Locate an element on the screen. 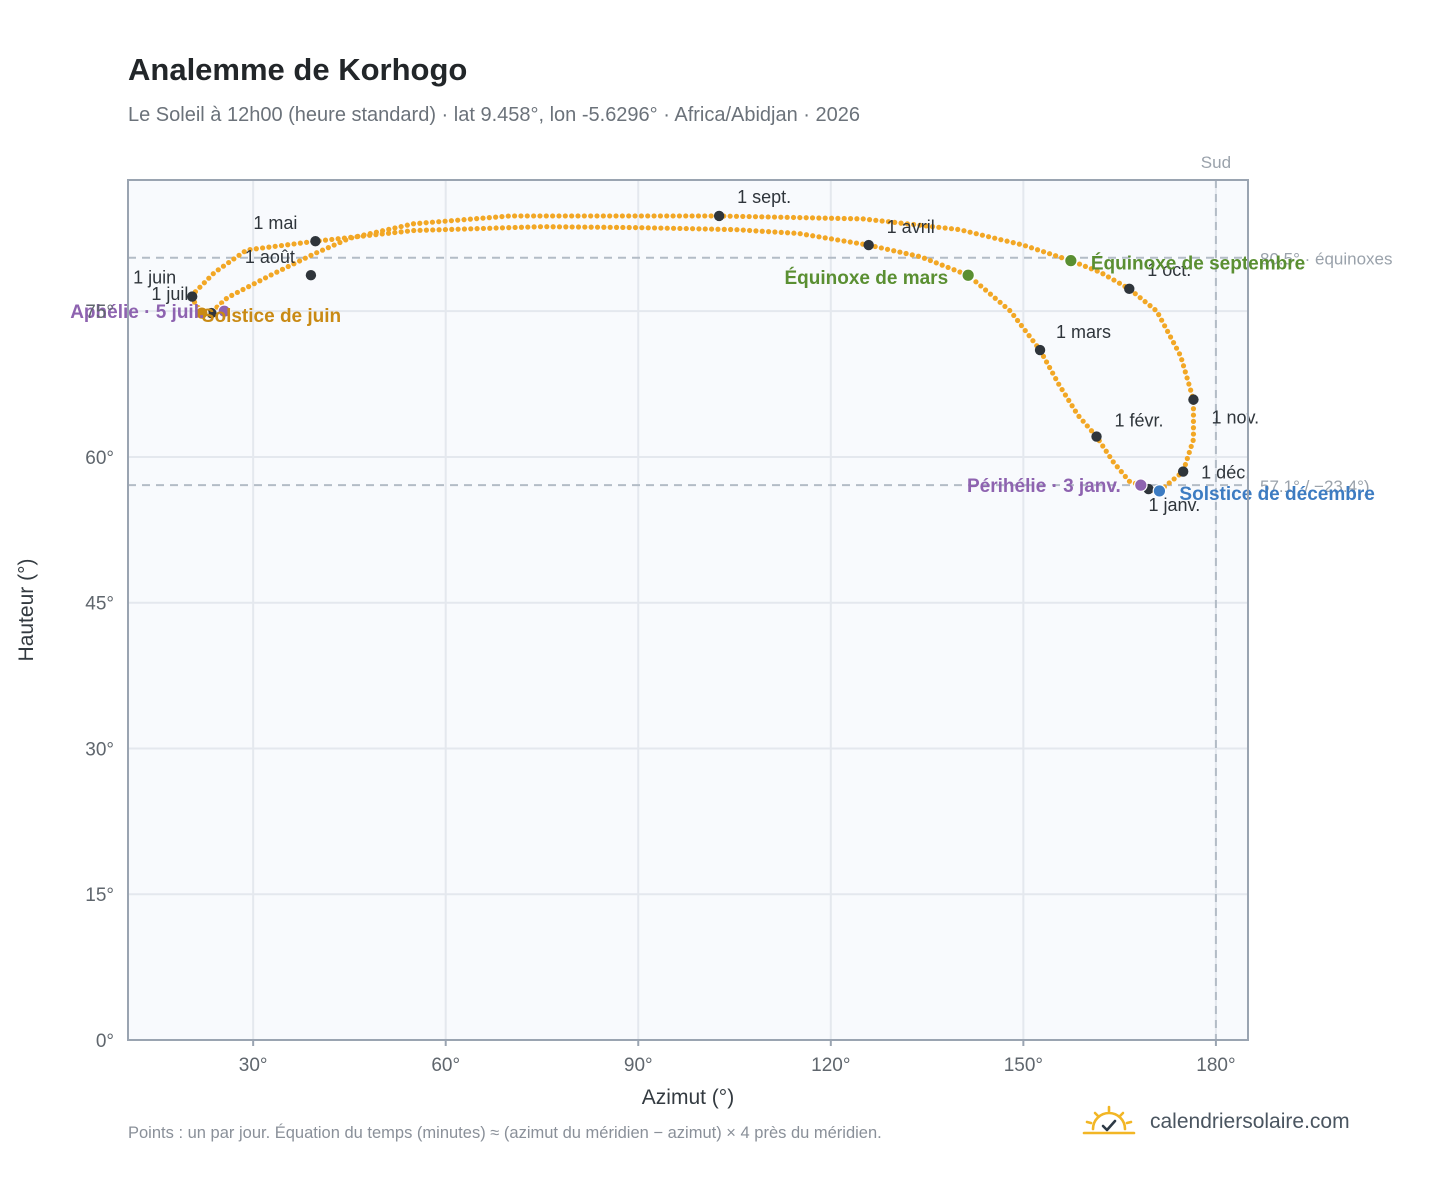 This screenshot has height=1188, width=1448. event-label: Solstice de juin is located at coordinates (271, 316).